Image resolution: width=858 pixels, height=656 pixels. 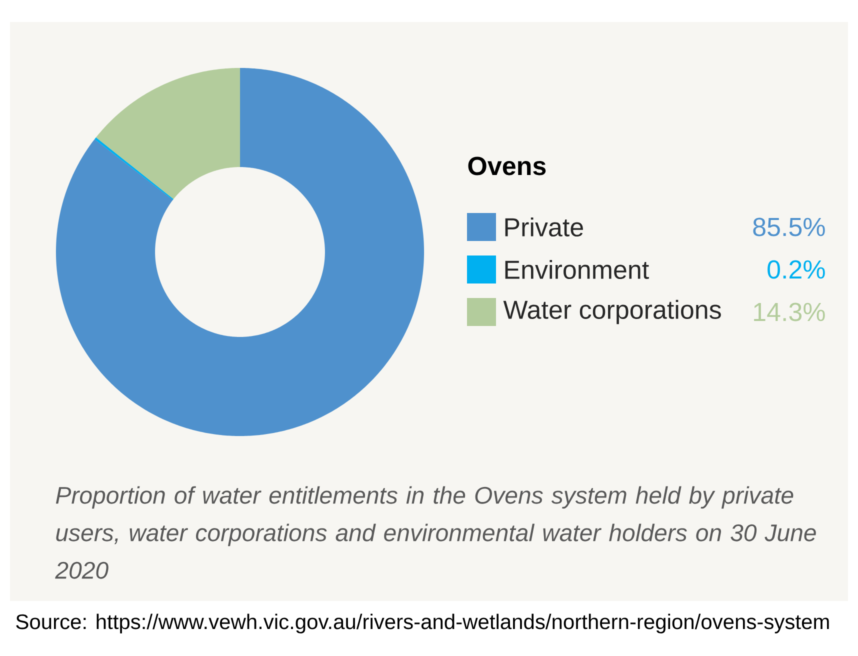 I want to click on legend-label: Water corporations, so click(x=612, y=312).